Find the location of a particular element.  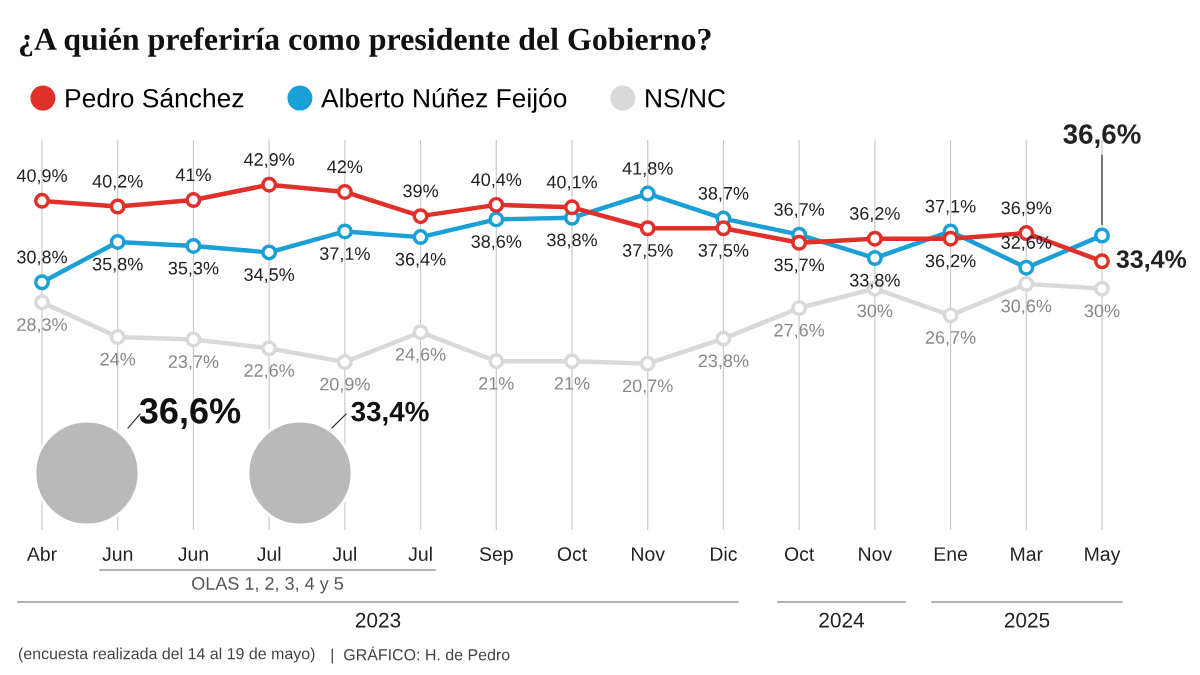

data-label: 35,8% is located at coordinates (117, 265).